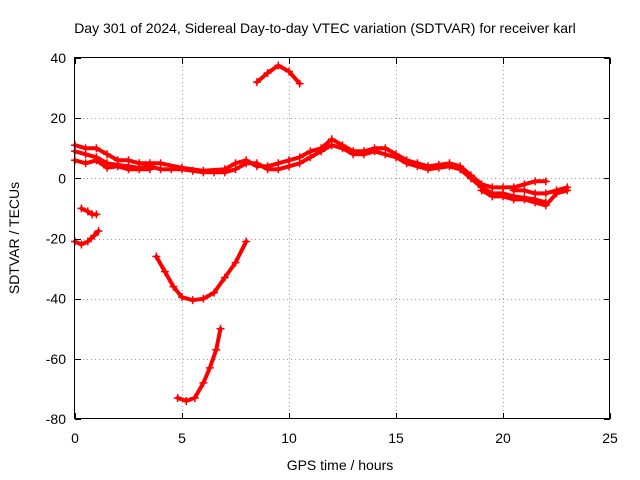 The image size is (640, 480). Describe the element at coordinates (56, 419) in the screenshot. I see `y-tick-label: -80` at that location.